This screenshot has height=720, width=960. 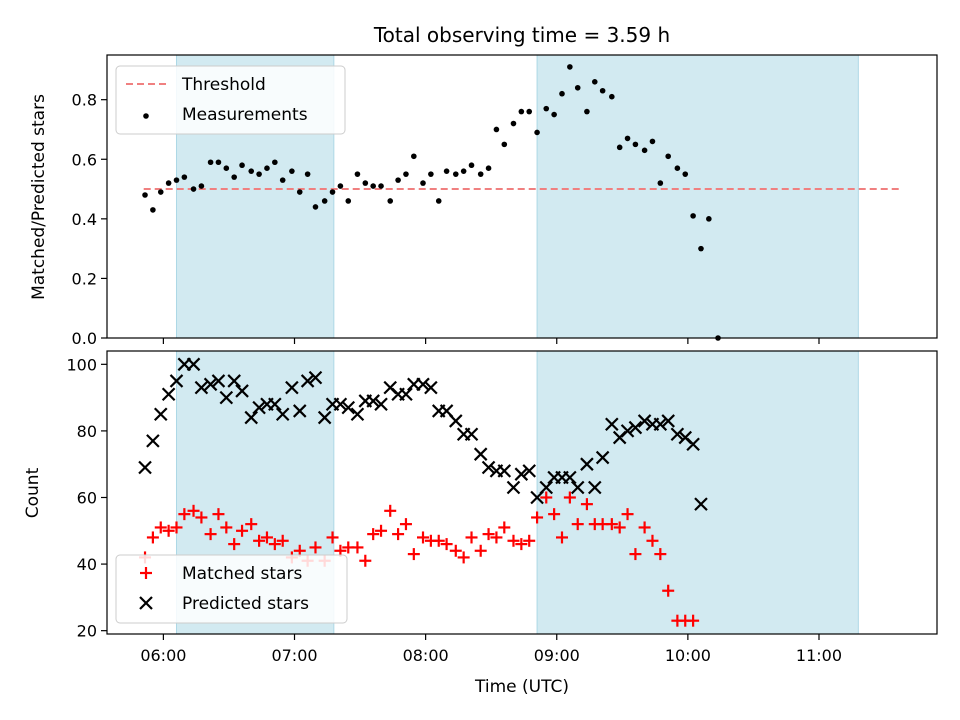 I want to click on bottom-panel-ylabel: Count, so click(x=33, y=492).